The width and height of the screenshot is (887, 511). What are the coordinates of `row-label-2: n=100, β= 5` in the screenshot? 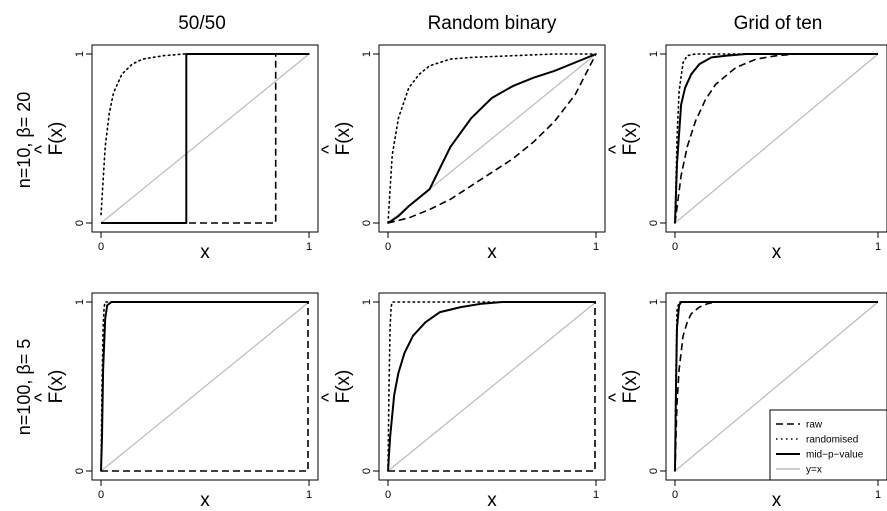 It's located at (24, 387).